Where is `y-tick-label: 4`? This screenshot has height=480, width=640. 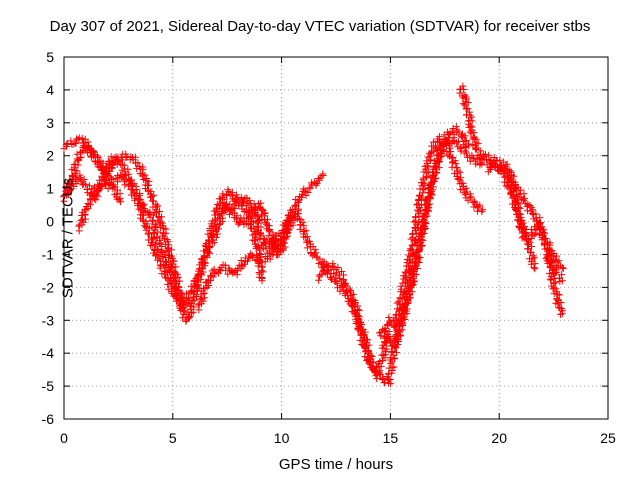
y-tick-label: 4 is located at coordinates (50, 90).